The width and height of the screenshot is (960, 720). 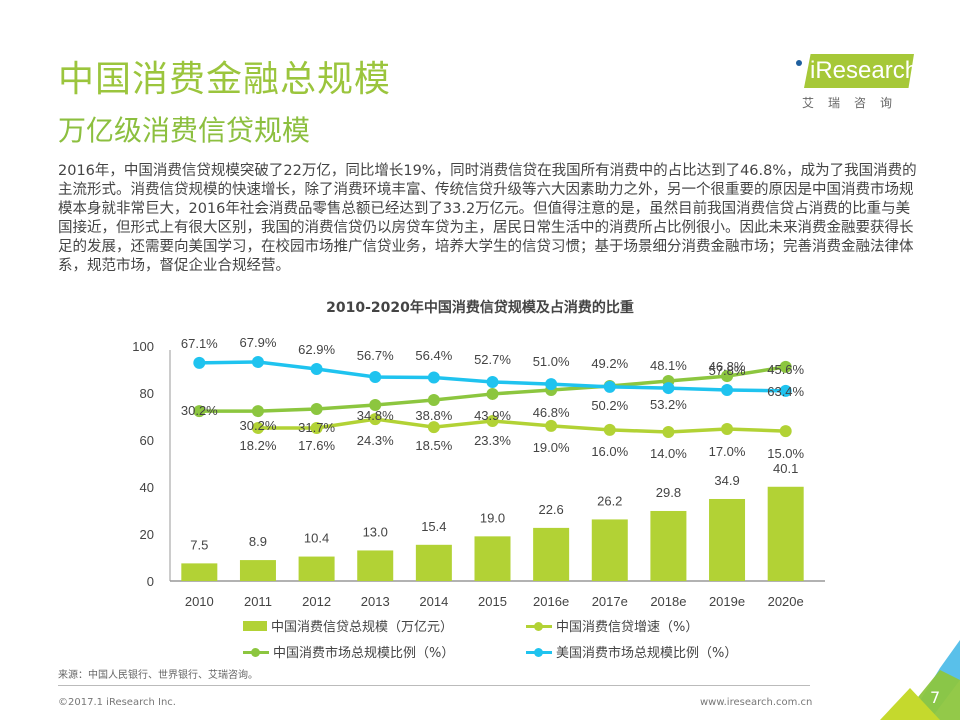 What do you see at coordinates (225, 79) in the screenshot?
I see `page-title: 中国消费金融总规模` at bounding box center [225, 79].